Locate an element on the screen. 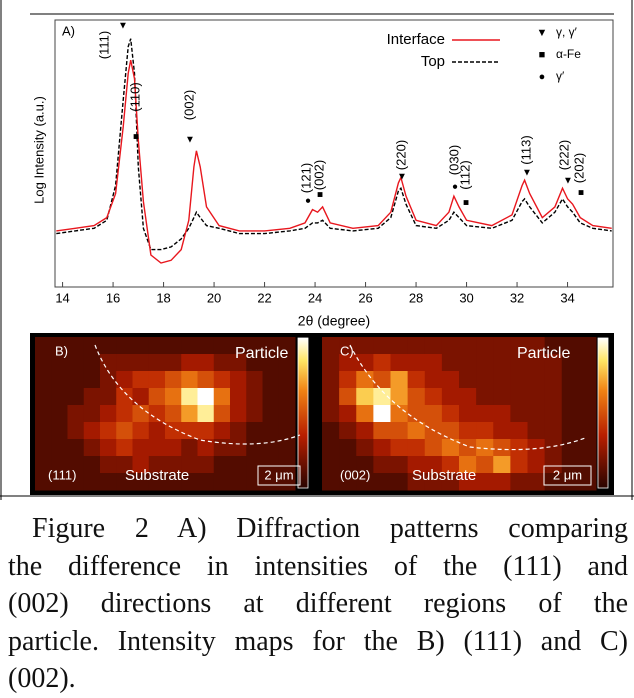  scale-bar-label: 2 μm is located at coordinates (567, 474).